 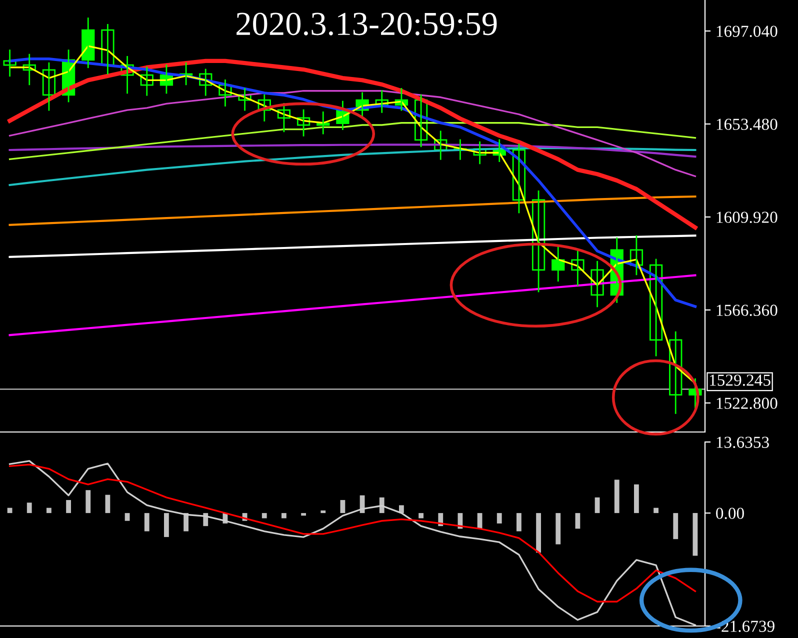 I want to click on y-tick-label: 1522.800, so click(x=747, y=403).